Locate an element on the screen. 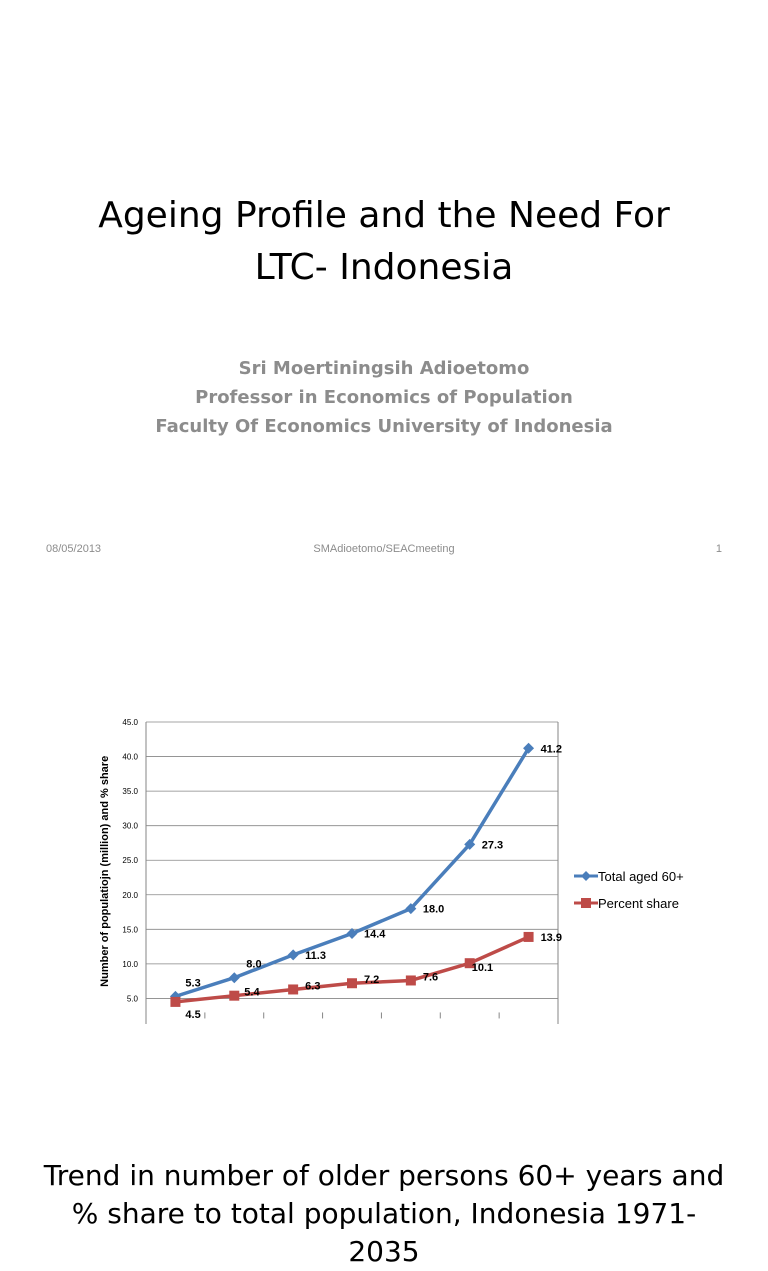  y-tick-label: 25.0 is located at coordinates (130, 860).